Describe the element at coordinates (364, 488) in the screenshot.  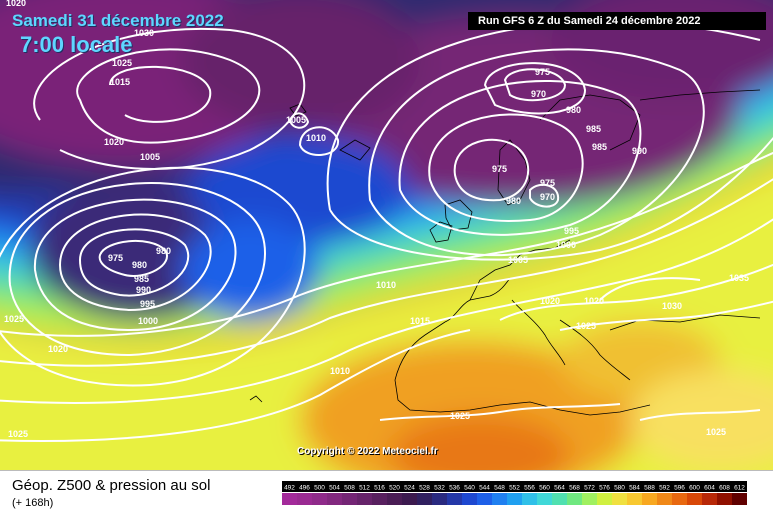
I see `scale-label: 512` at that location.